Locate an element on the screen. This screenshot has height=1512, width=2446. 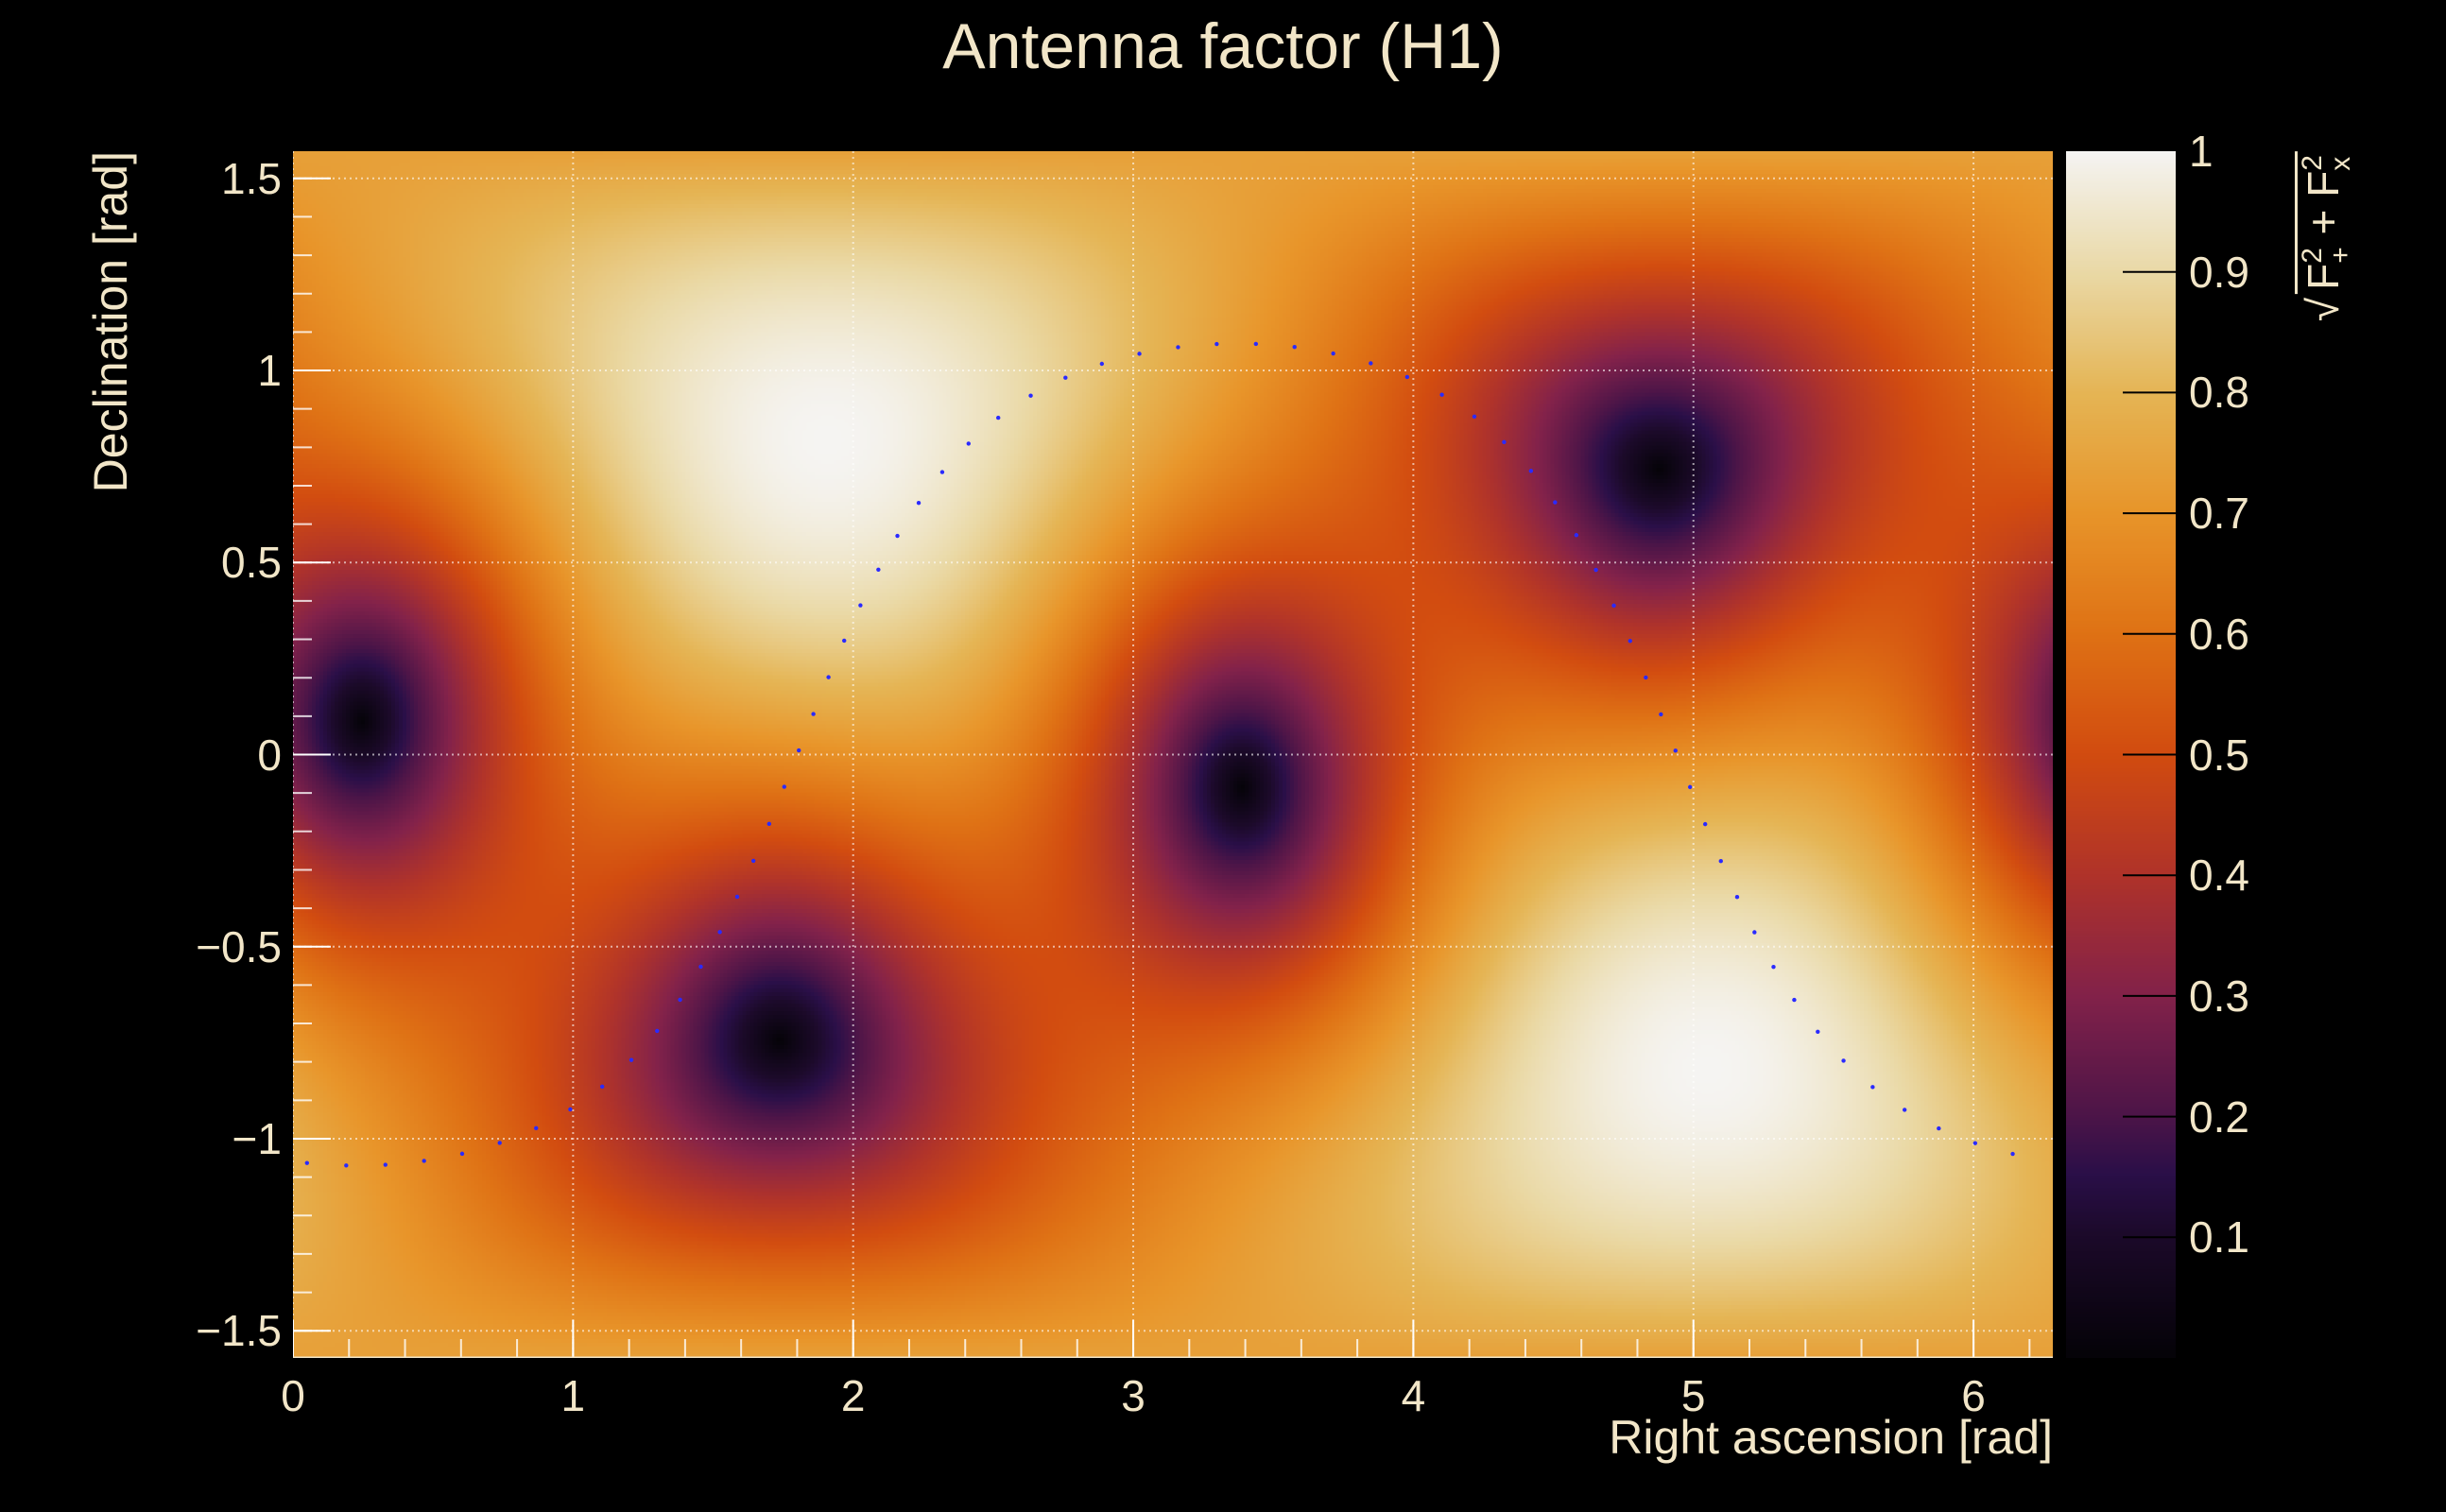
y-tick-label: −1.5 is located at coordinates (239, 1331).